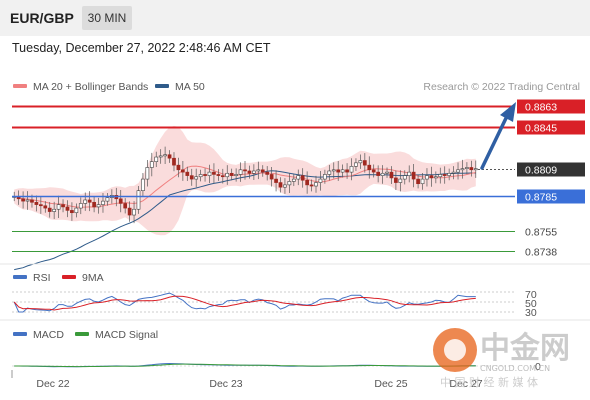  I want to click on logo-inner-icon, so click(455, 350).